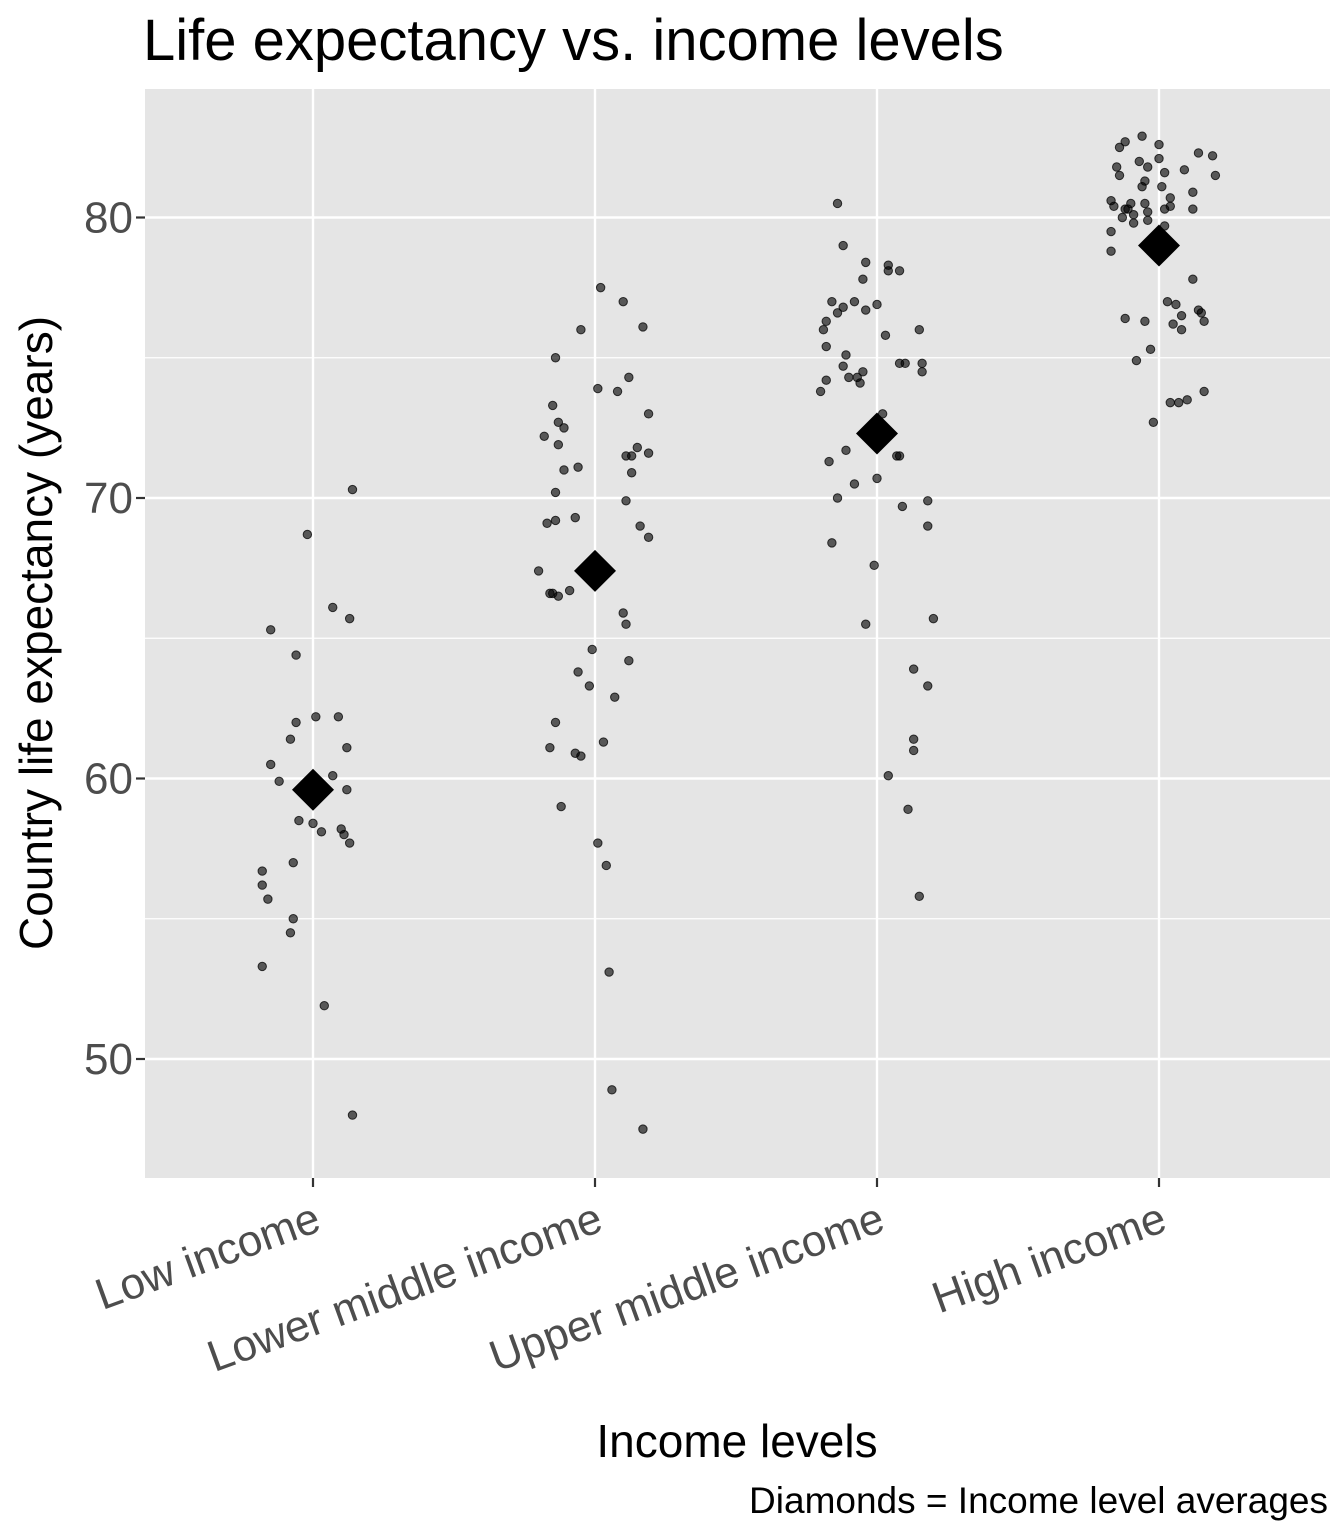 This screenshot has width=1344, height=1536. What do you see at coordinates (1038, 1500) in the screenshot?
I see `chart-caption: Diamonds = Income level averages` at bounding box center [1038, 1500].